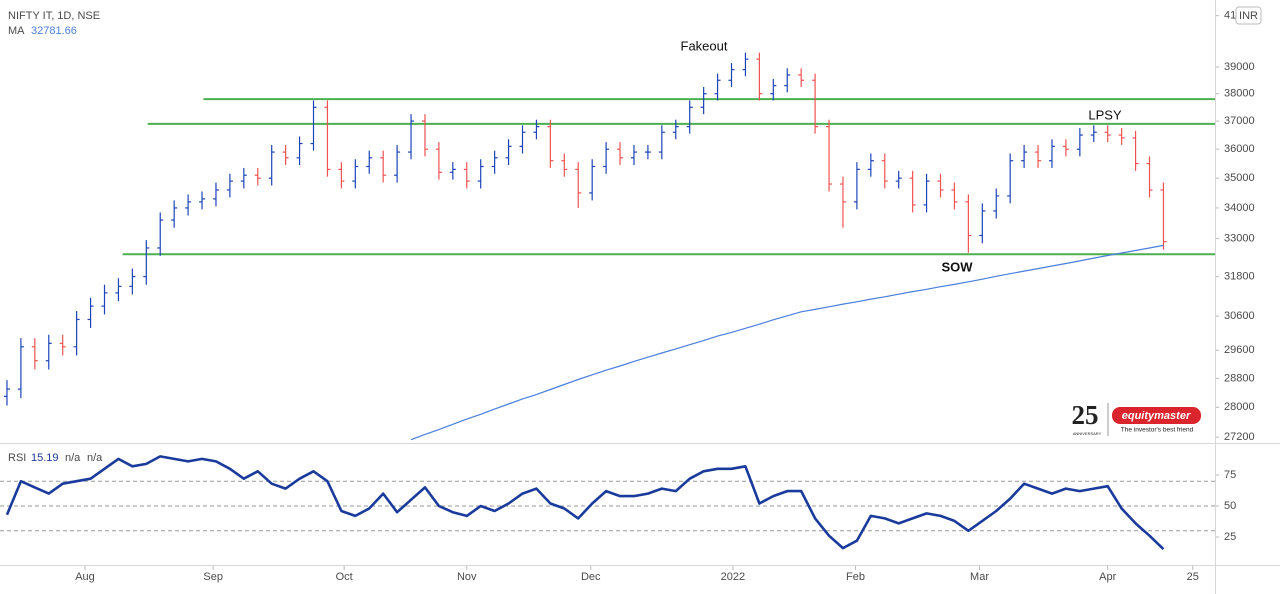 The width and height of the screenshot is (1280, 594). I want to click on ma-legend-value: 32781.66, so click(54, 31).